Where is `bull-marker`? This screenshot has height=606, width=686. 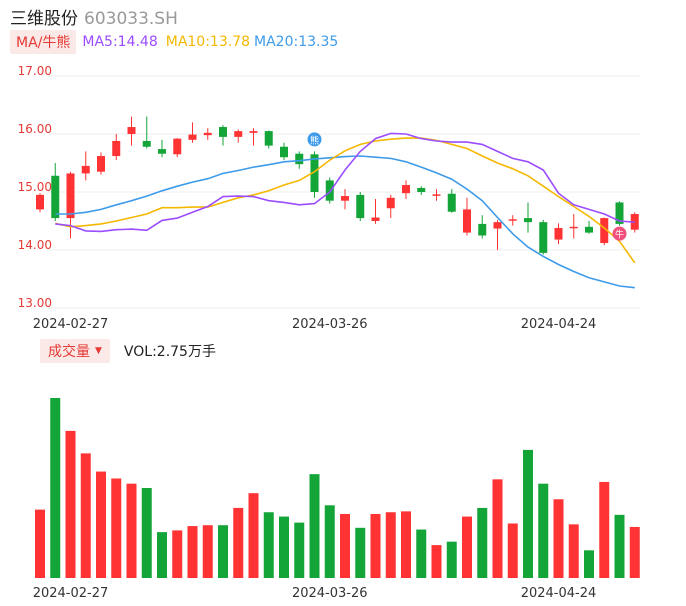
bull-marker is located at coordinates (619, 233).